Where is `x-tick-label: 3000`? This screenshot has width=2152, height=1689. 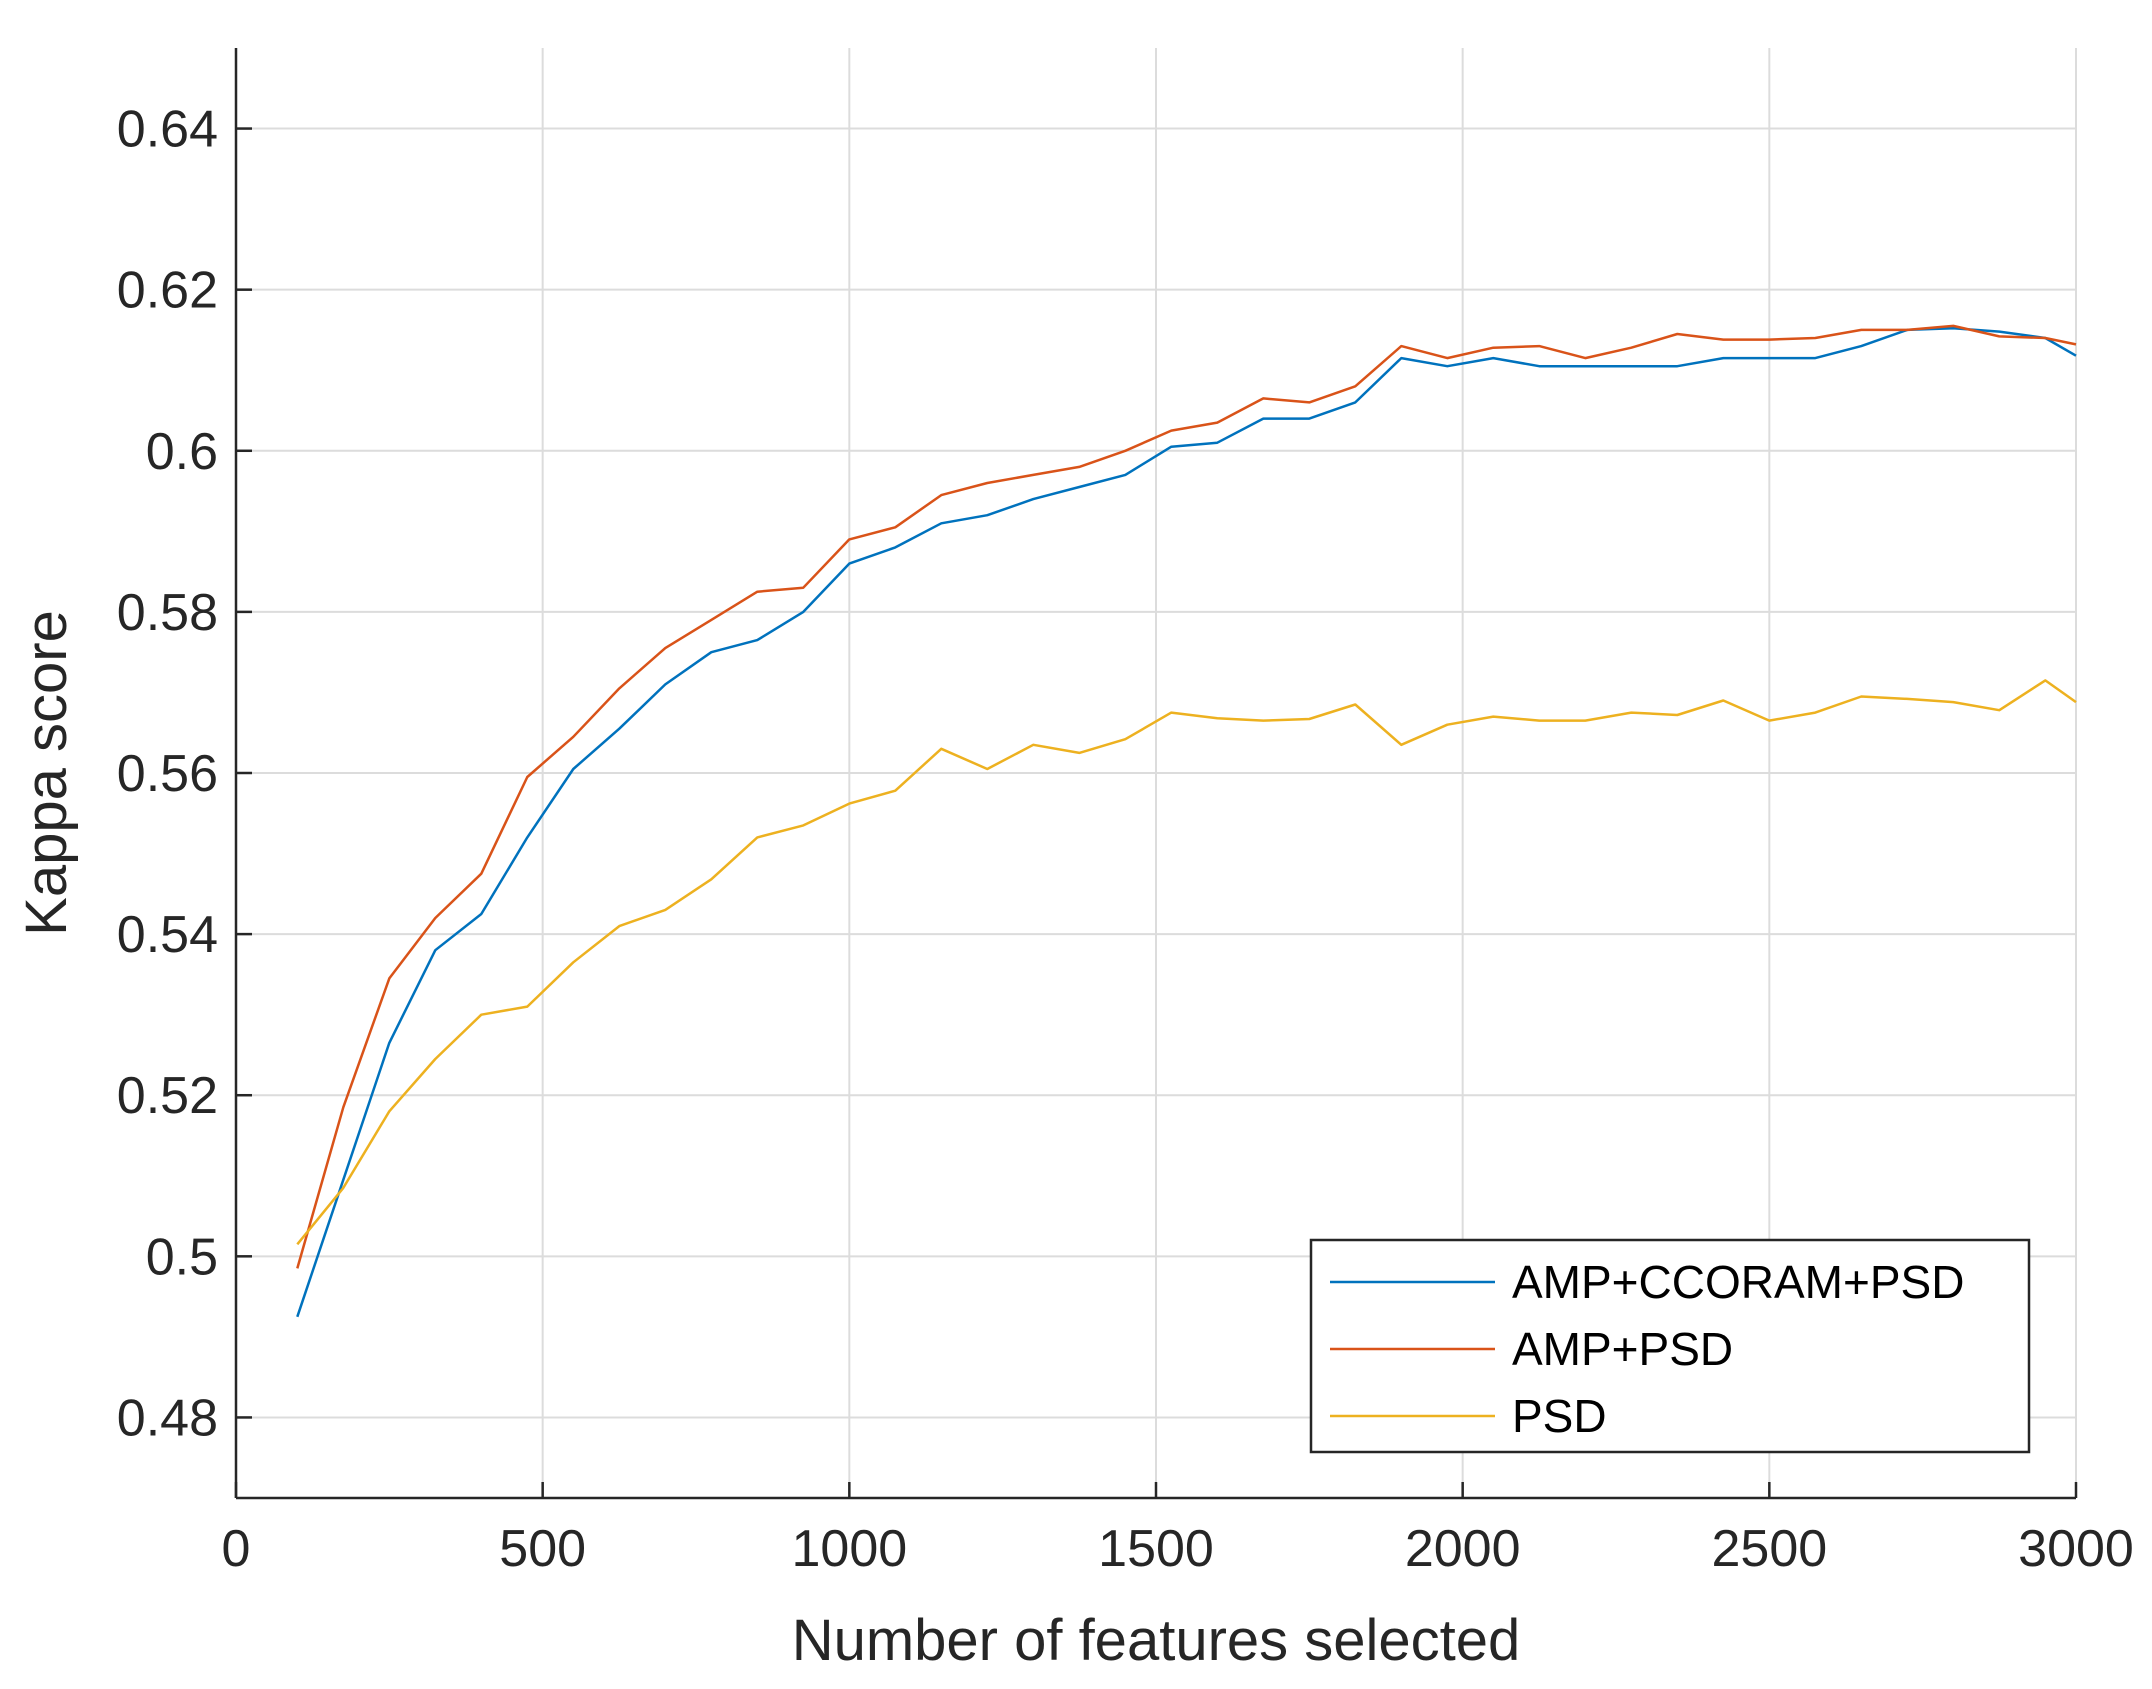
x-tick-label: 3000 is located at coordinates (2076, 1549).